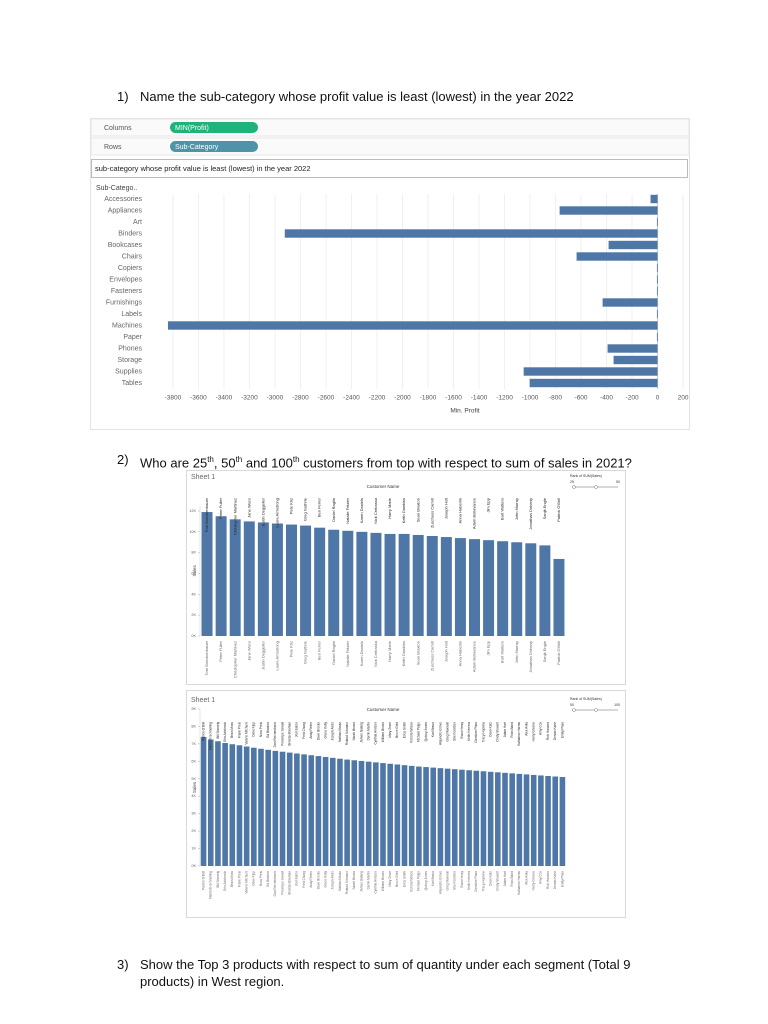  What do you see at coordinates (123, 964) in the screenshot?
I see `question-number: 3)` at bounding box center [123, 964].